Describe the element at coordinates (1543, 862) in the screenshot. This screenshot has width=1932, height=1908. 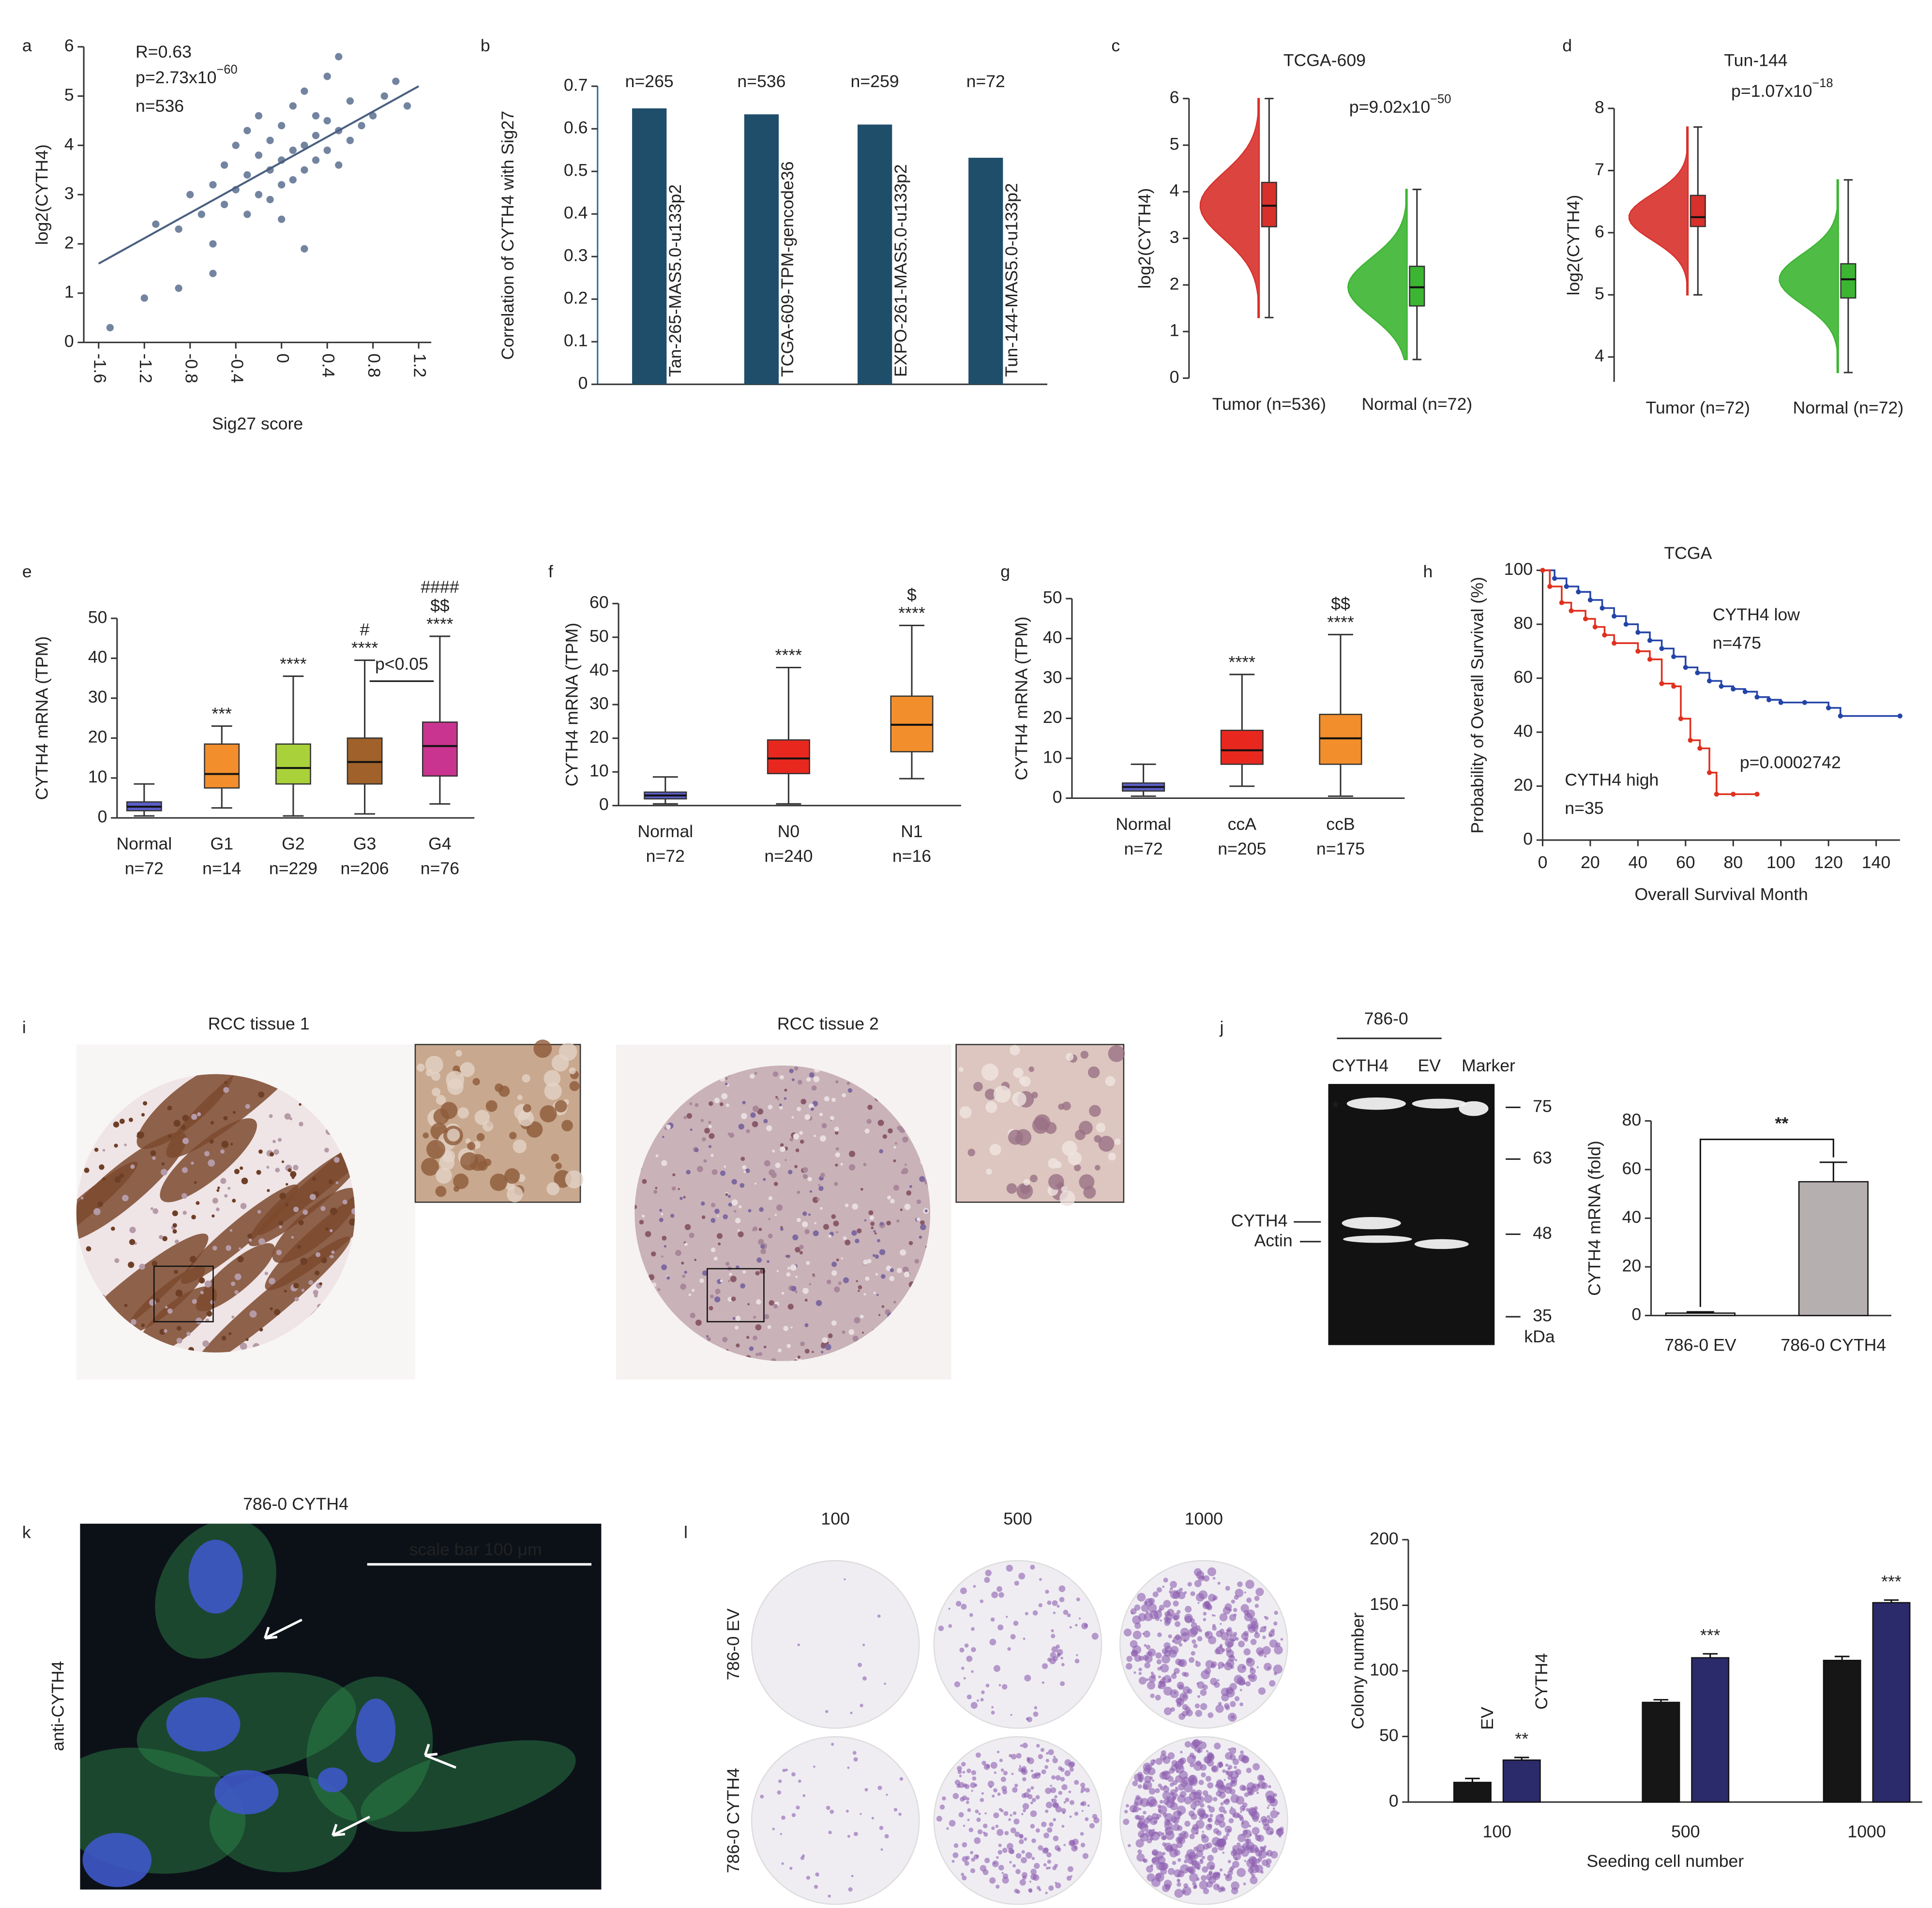
I see `x-tick-label: 0` at that location.